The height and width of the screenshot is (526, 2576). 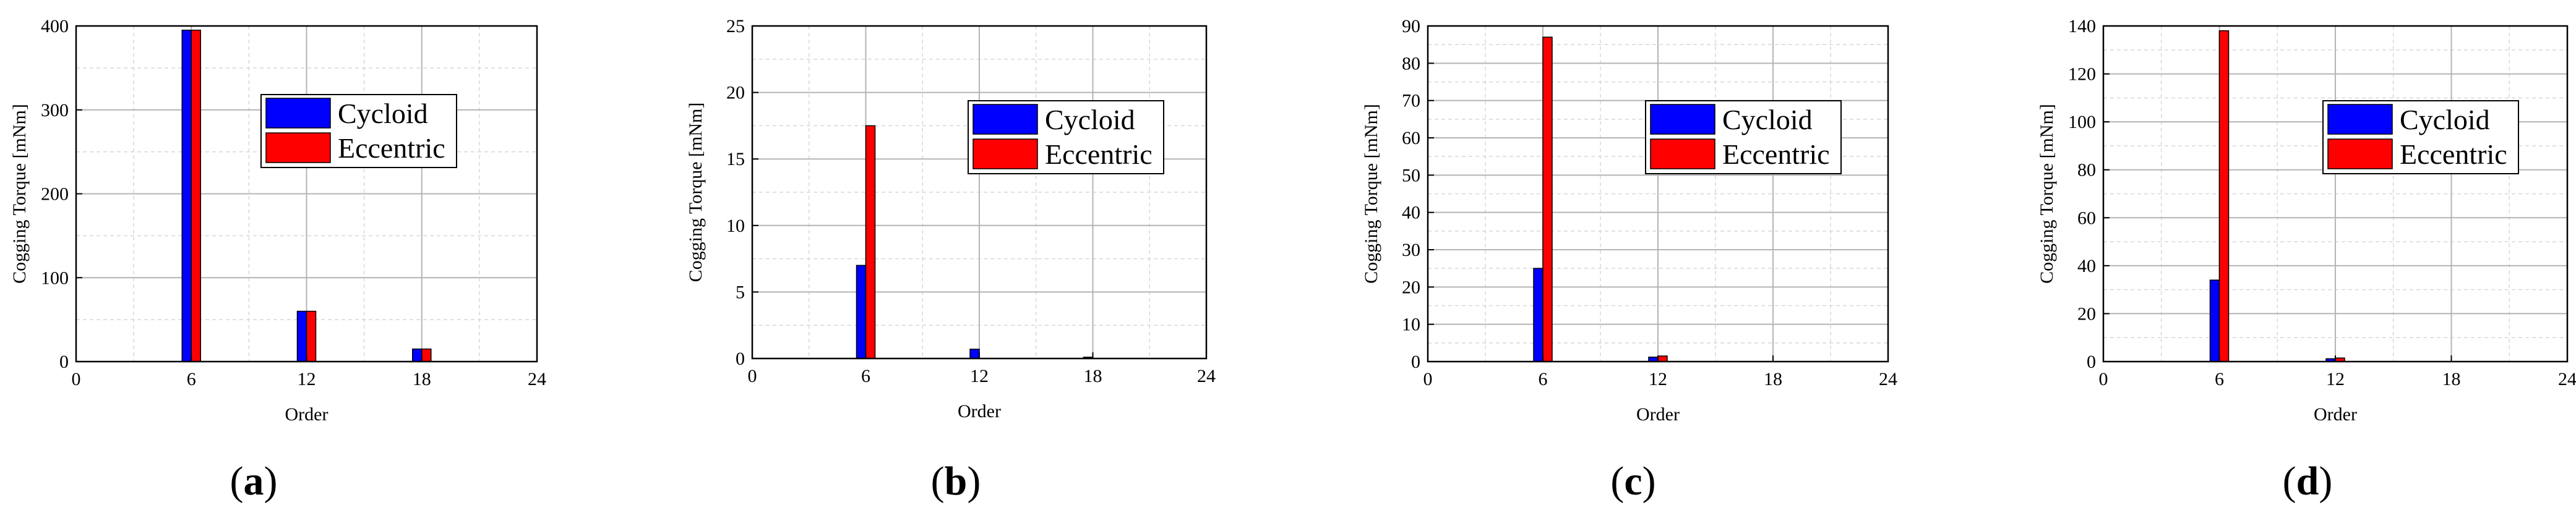 I want to click on y-tick-label: 15, so click(x=736, y=159).